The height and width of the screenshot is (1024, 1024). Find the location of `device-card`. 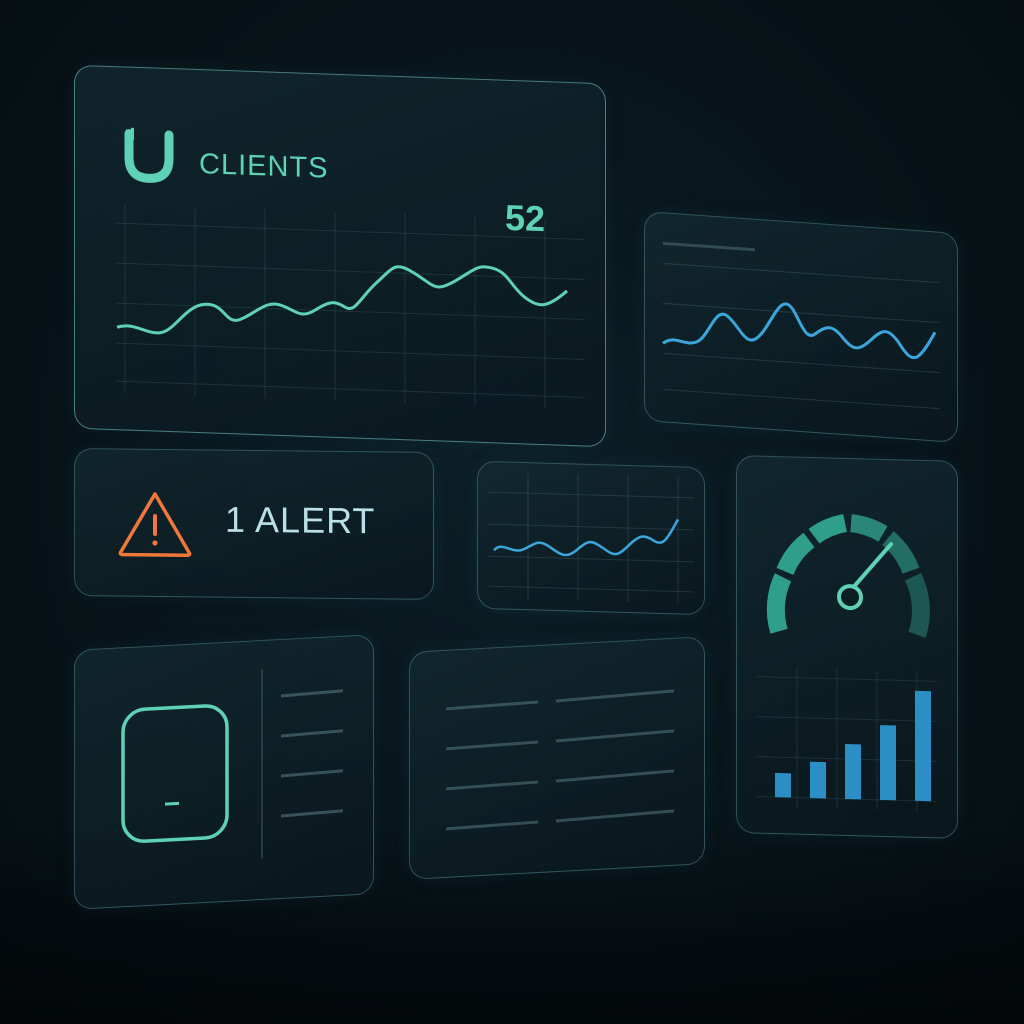

device-card is located at coordinates (224, 772).